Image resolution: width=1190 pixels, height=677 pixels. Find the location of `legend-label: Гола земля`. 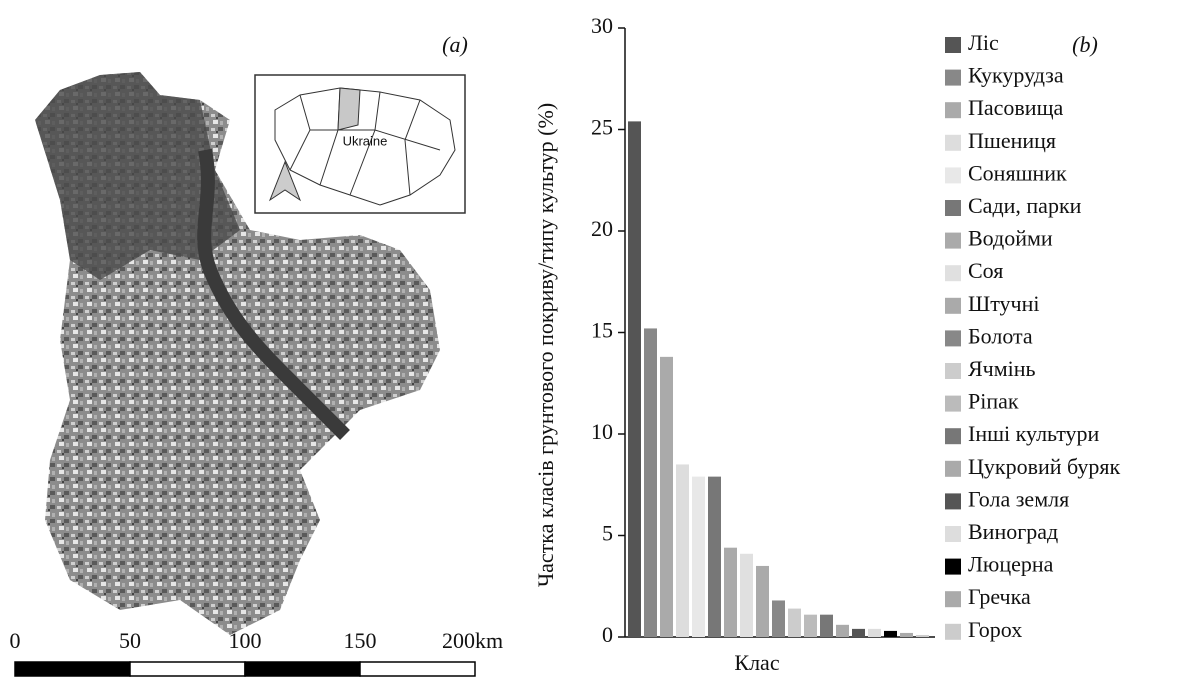

legend-label: Гола земля is located at coordinates (1018, 498).